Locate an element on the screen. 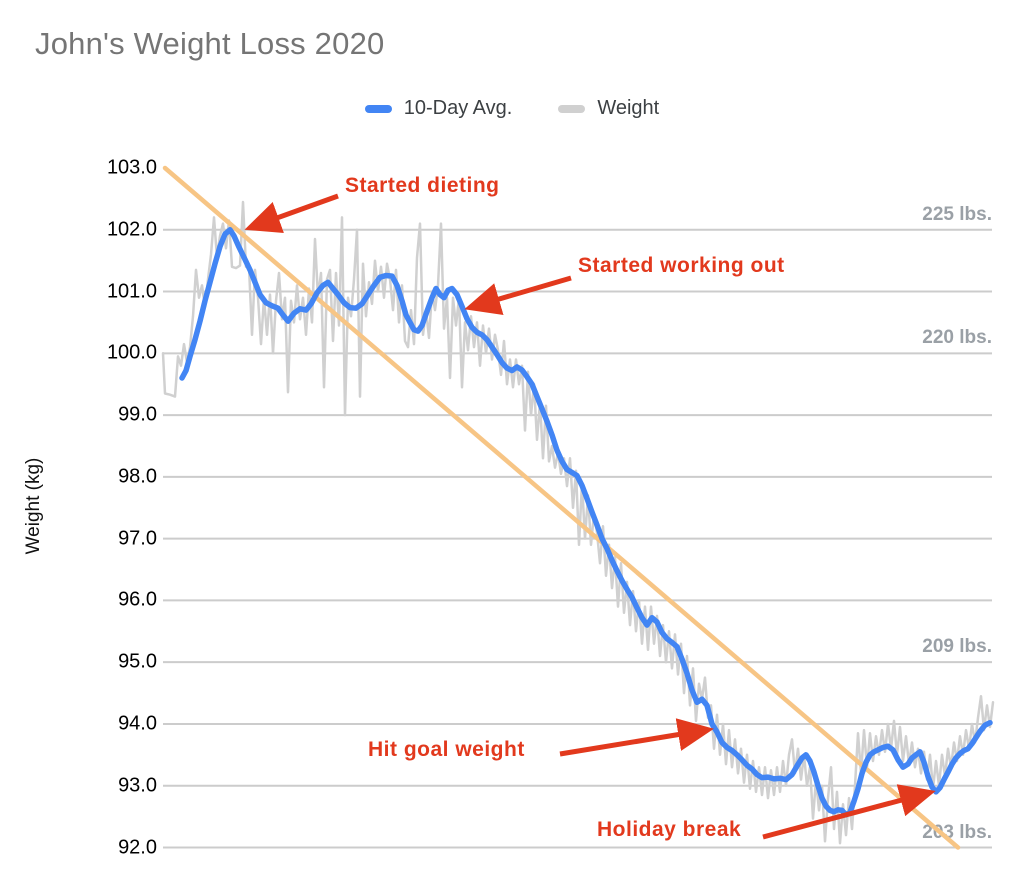 Image resolution: width=1024 pixels, height=884 pixels. legend-item-10-day-avg: 10-Day Avg. is located at coordinates (438, 108).